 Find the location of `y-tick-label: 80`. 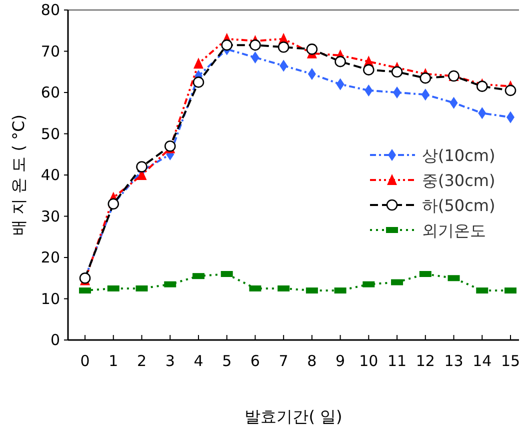

y-tick-label: 80 is located at coordinates (50, 10).